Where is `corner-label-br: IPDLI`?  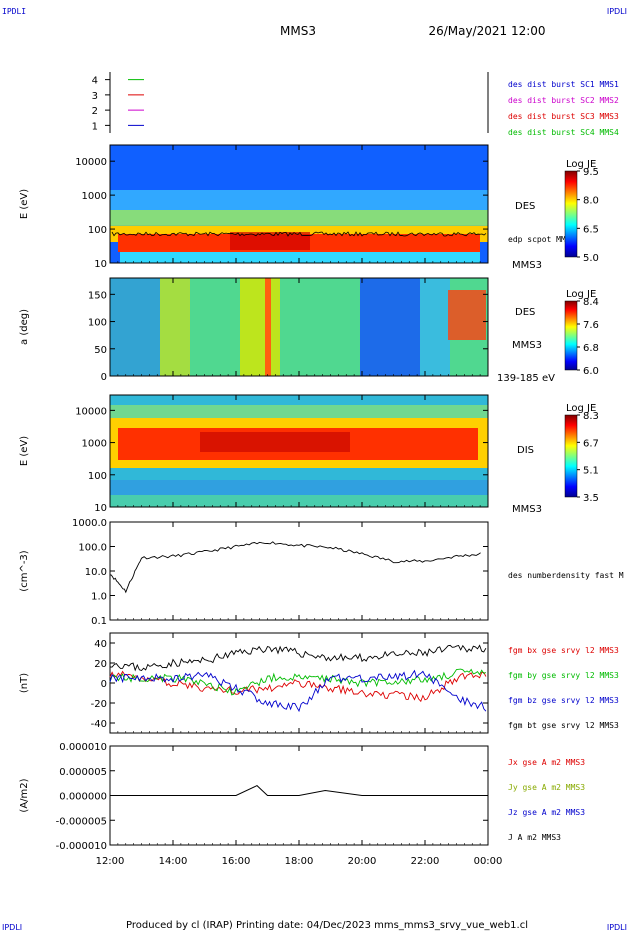
corner-label-br: IPDLI is located at coordinates (617, 927).